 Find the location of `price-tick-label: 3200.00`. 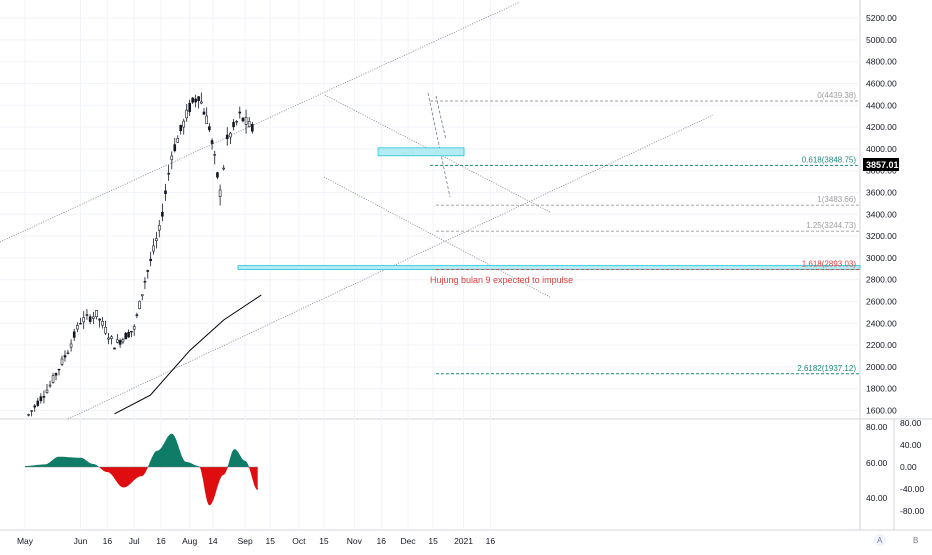

price-tick-label: 3200.00 is located at coordinates (881, 236).